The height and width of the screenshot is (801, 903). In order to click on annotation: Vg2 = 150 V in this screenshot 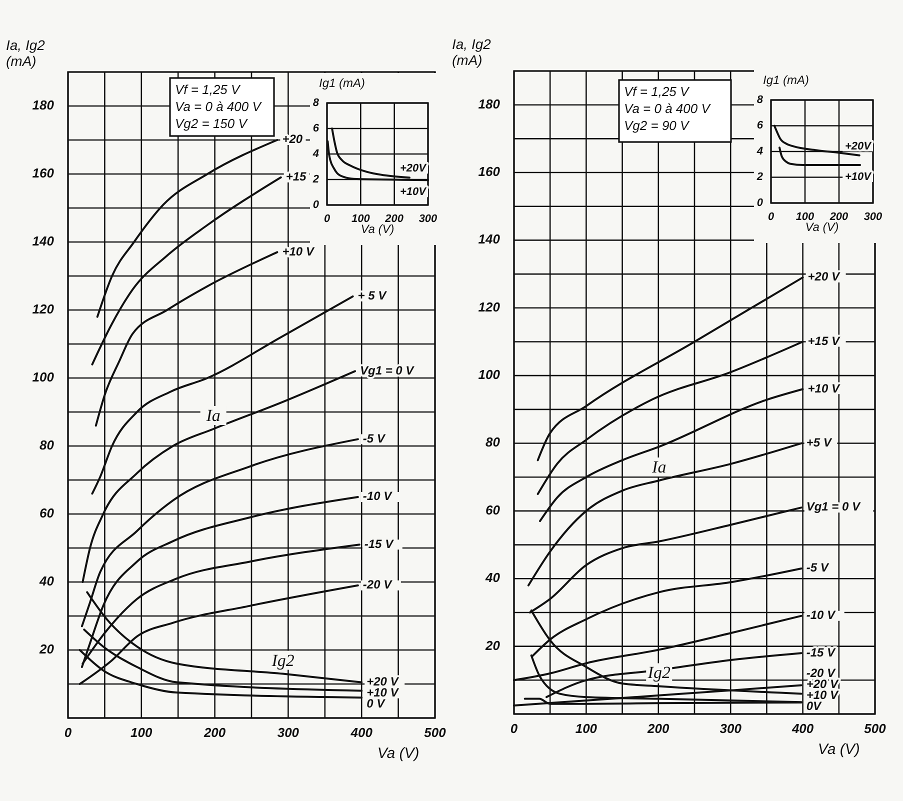, I will do `click(211, 123)`.